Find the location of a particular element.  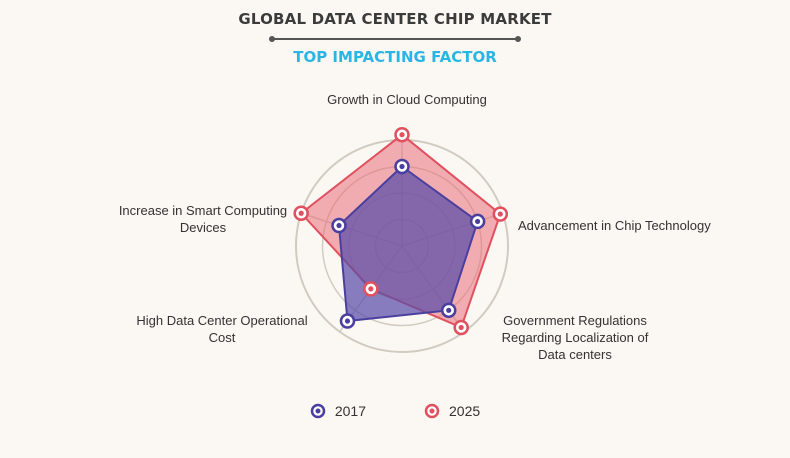

legend-label: 2025 is located at coordinates (465, 411).